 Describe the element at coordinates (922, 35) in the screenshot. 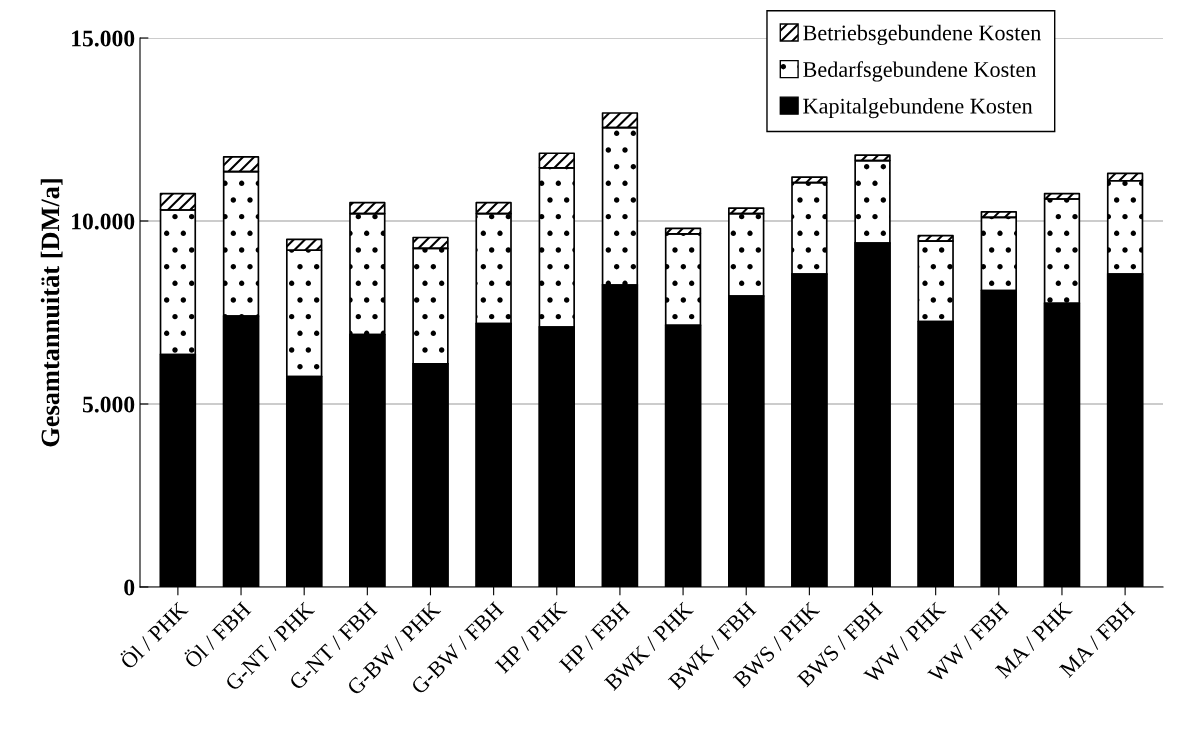

I see `legend-label: Betriebsgebundene Kosten` at that location.